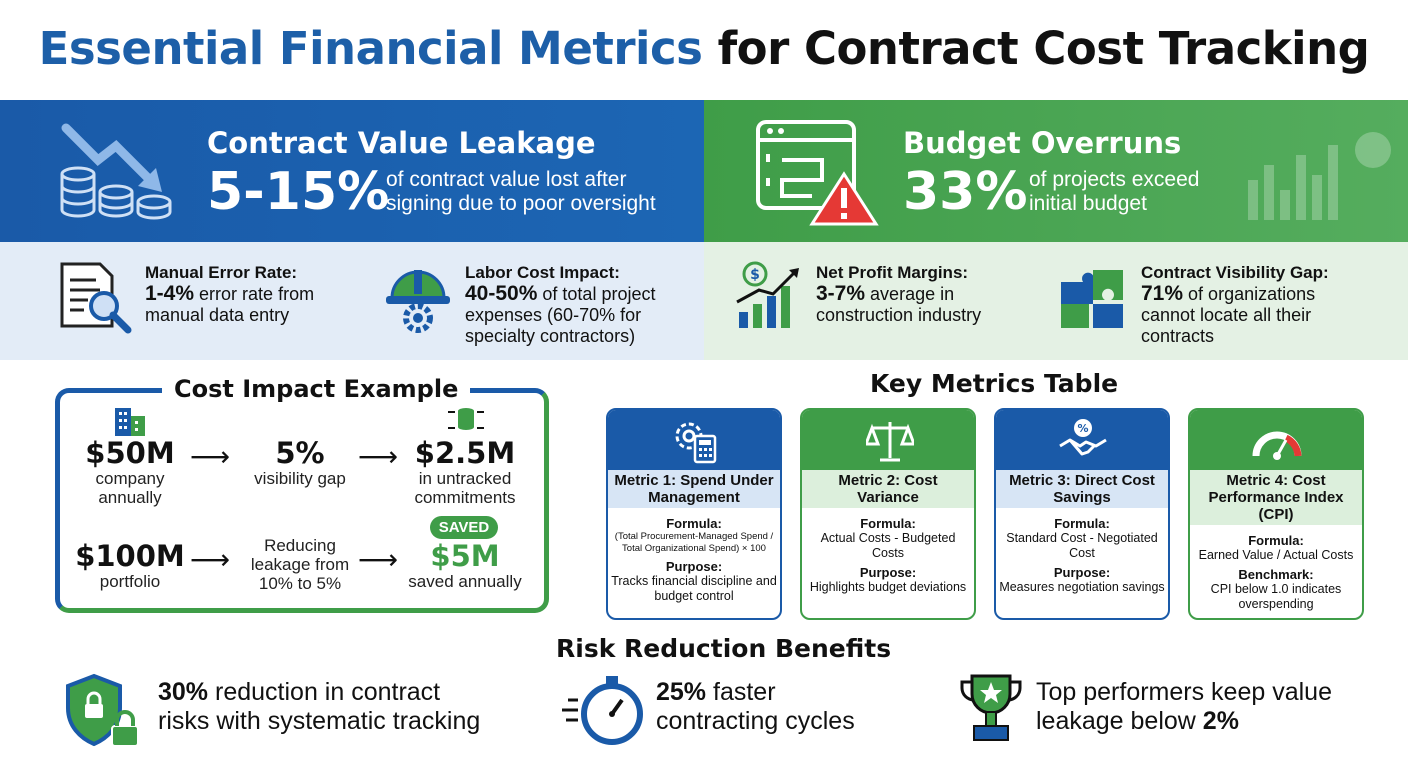 This screenshot has width=1408, height=768. What do you see at coordinates (401, 143) in the screenshot?
I see `banner-left-heading: Contract Value Leakage` at bounding box center [401, 143].